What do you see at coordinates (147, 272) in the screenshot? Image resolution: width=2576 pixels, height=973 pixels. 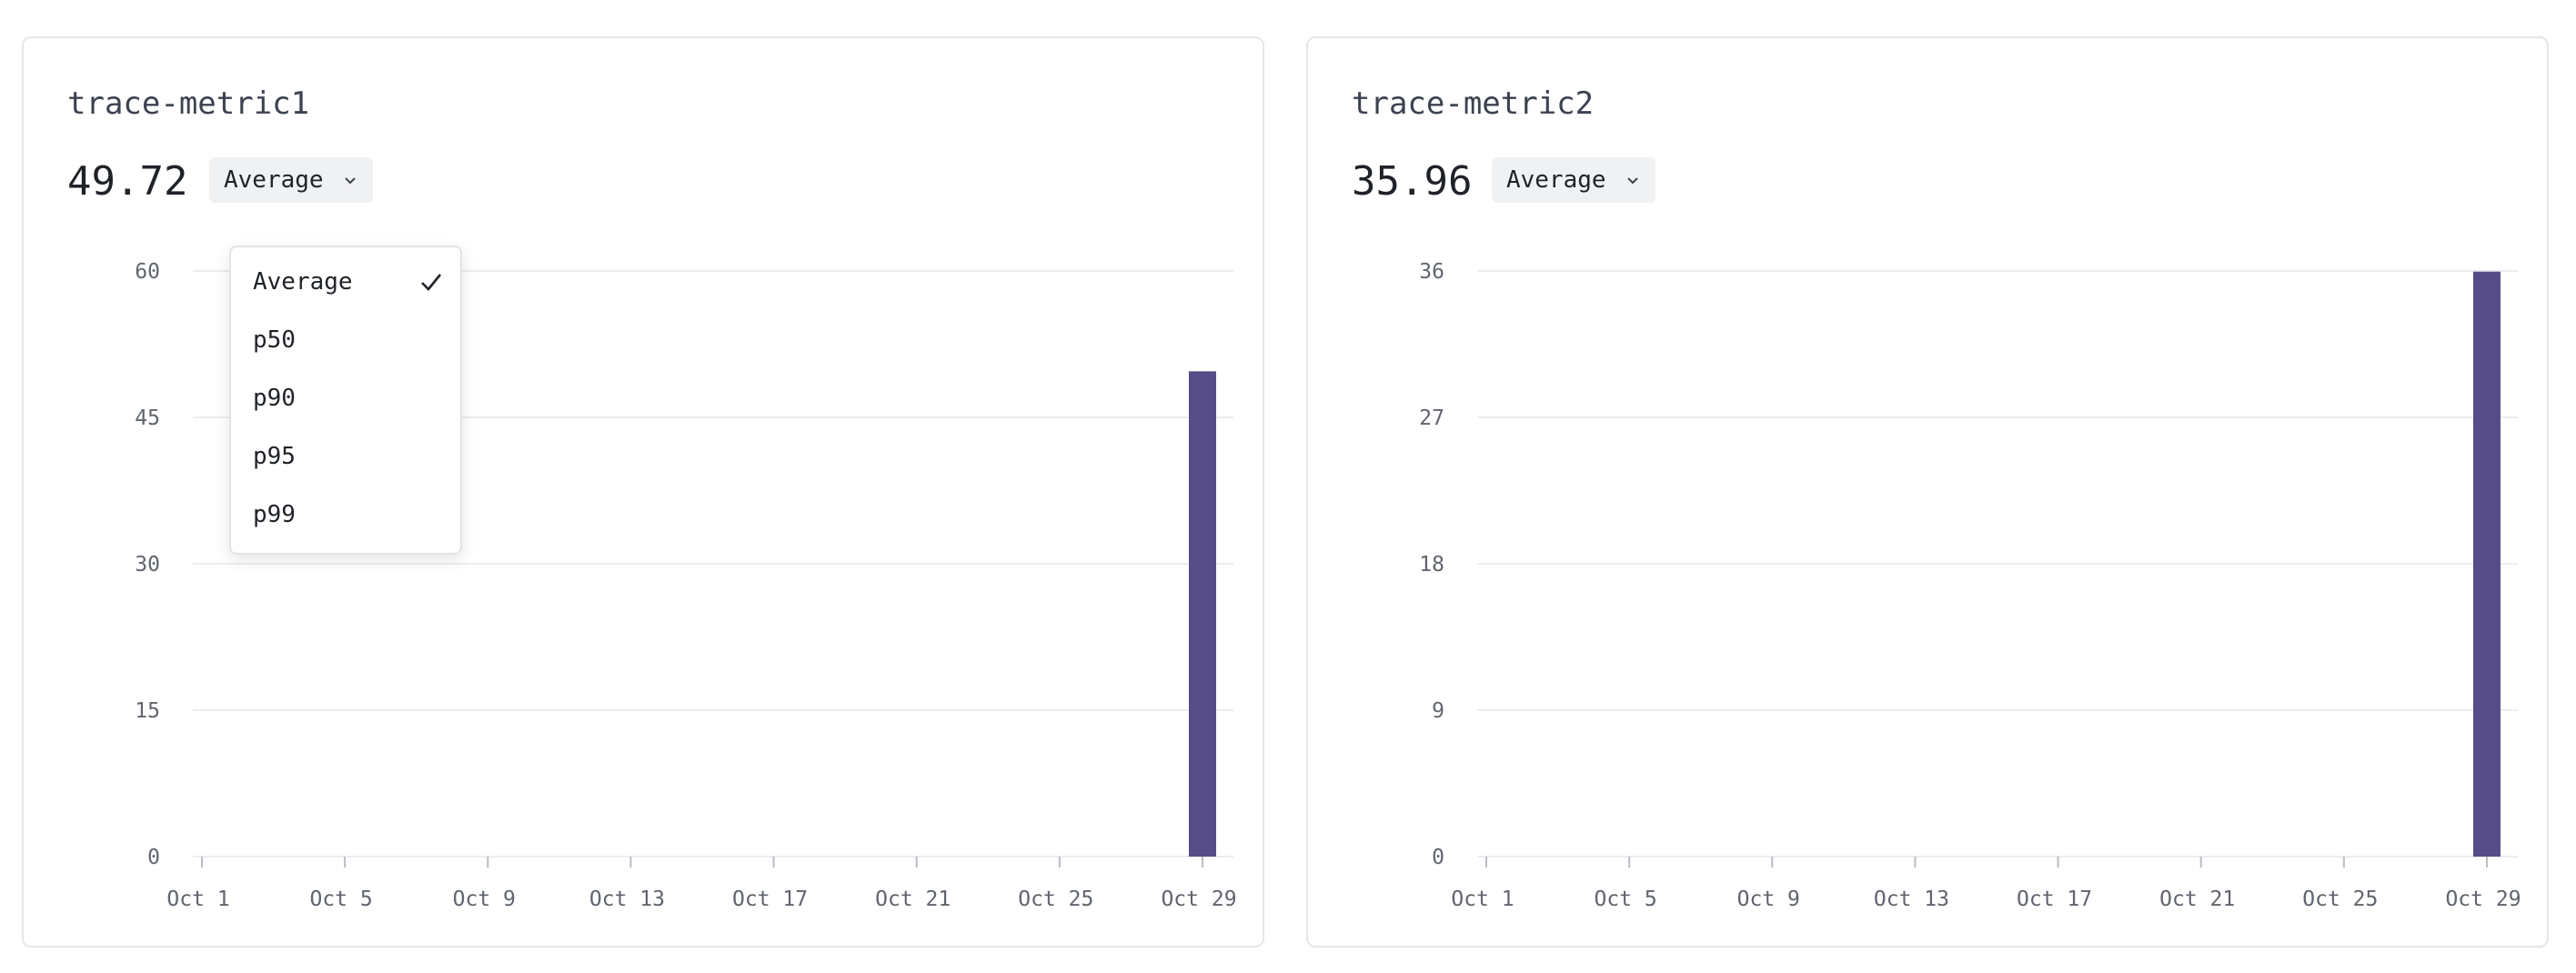 I see `y-tick-label: 60` at bounding box center [147, 272].